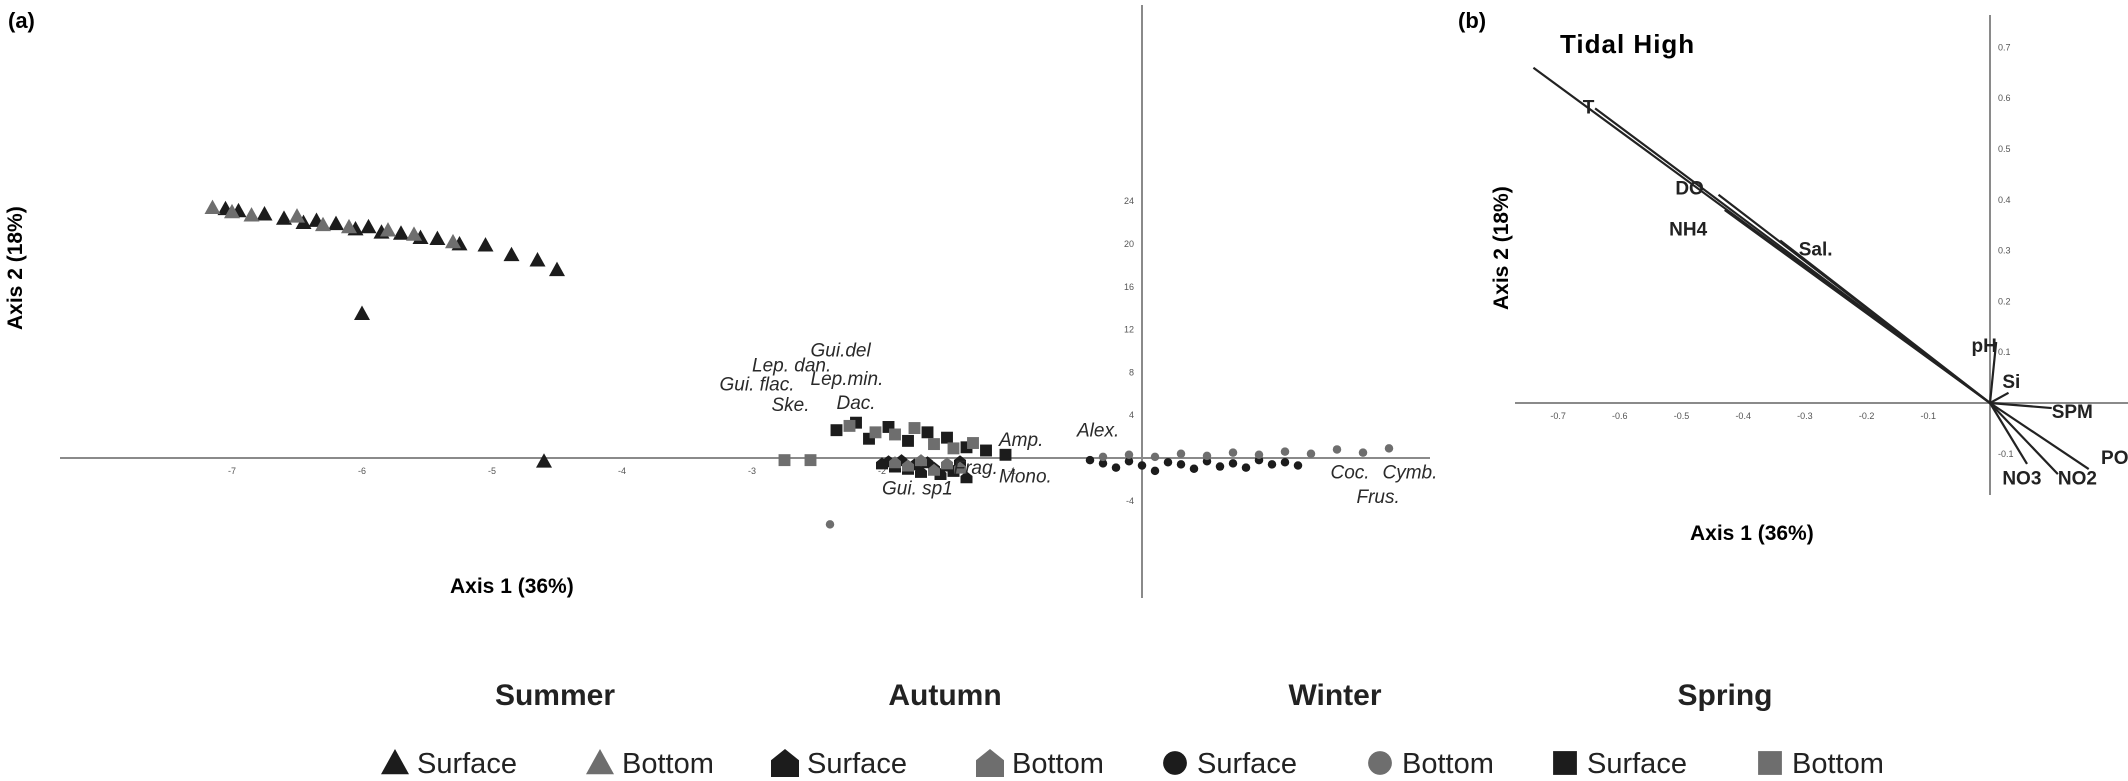 This screenshot has width=2128, height=781. I want to click on y-tick-label: 0.3, so click(2004, 251).